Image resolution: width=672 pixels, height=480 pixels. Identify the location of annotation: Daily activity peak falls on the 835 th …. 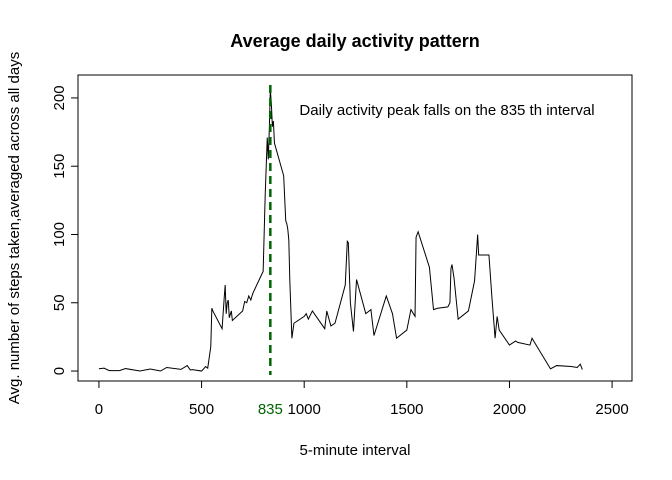
(446, 110).